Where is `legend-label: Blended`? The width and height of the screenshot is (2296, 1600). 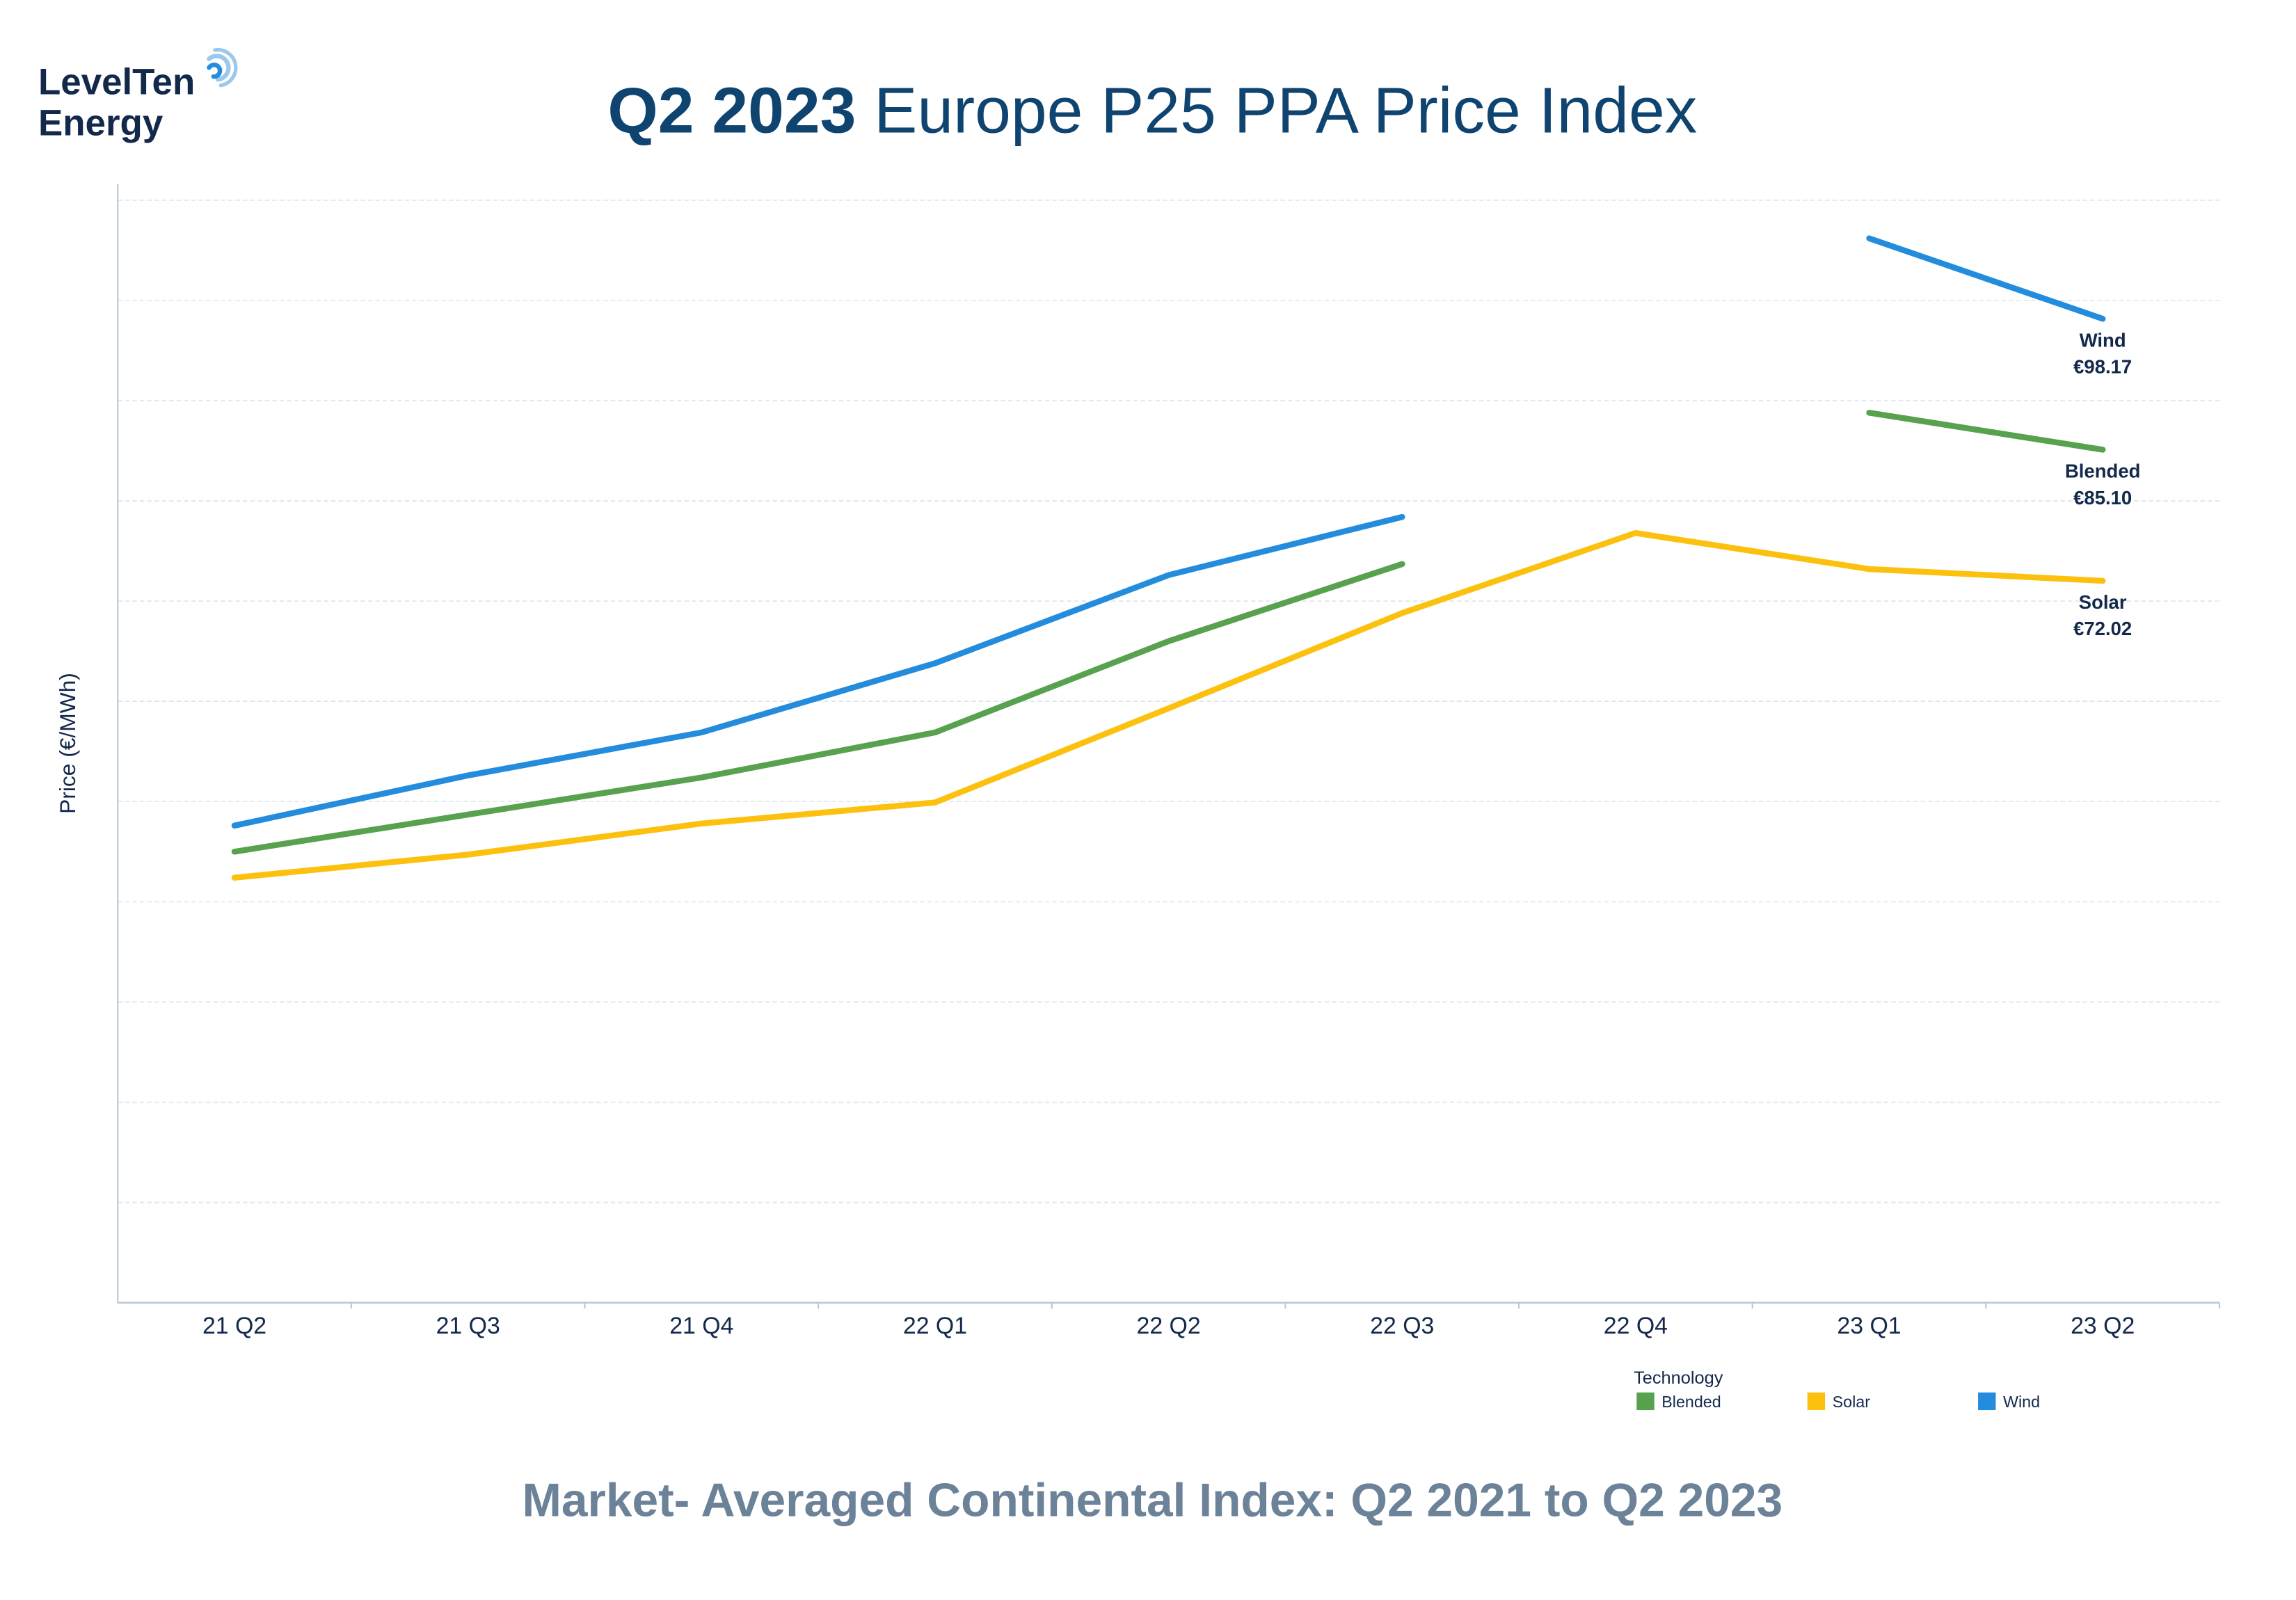
legend-label: Blended is located at coordinates (1691, 1402).